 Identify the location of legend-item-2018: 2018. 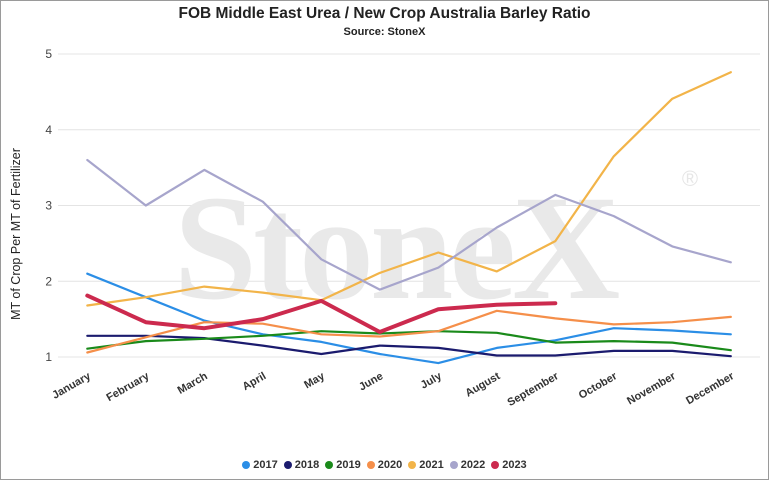
(301, 465).